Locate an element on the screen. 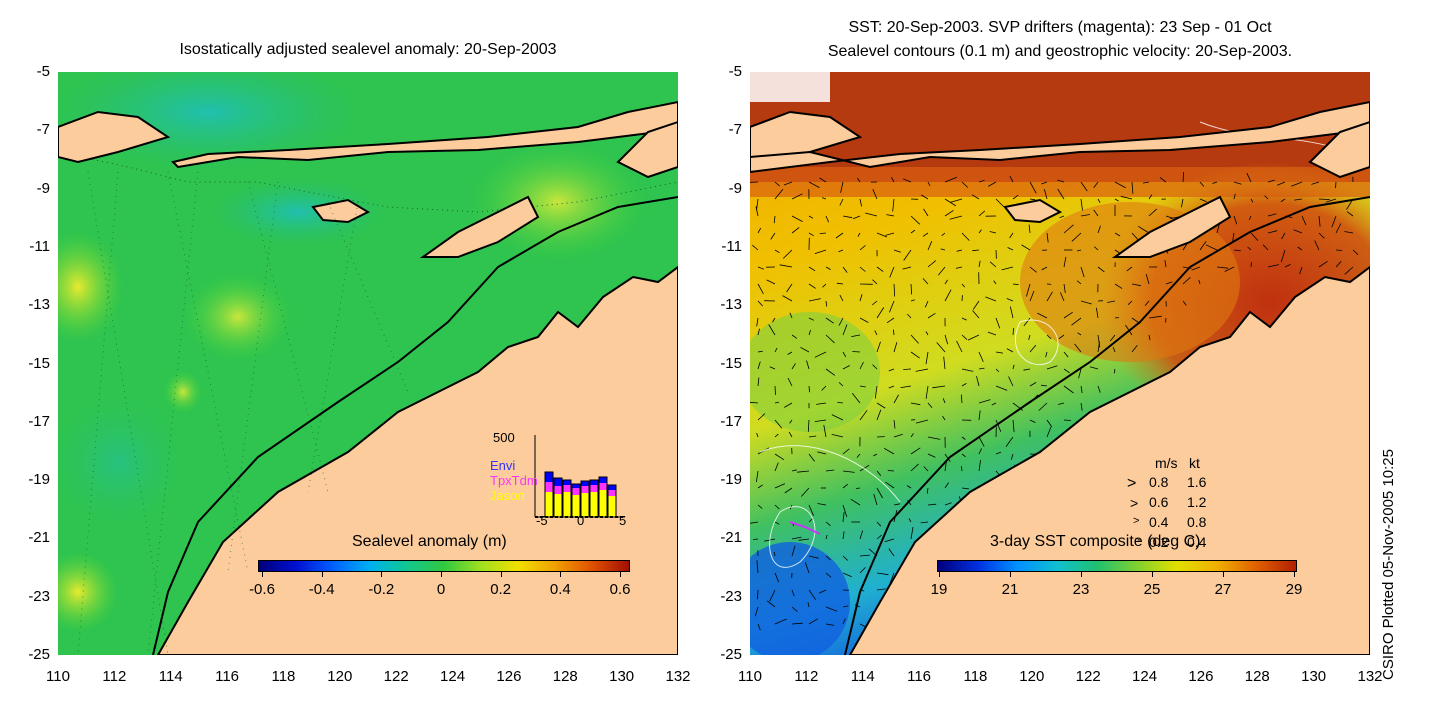 The height and width of the screenshot is (720, 1440). sst-colorbar is located at coordinates (1117, 566).